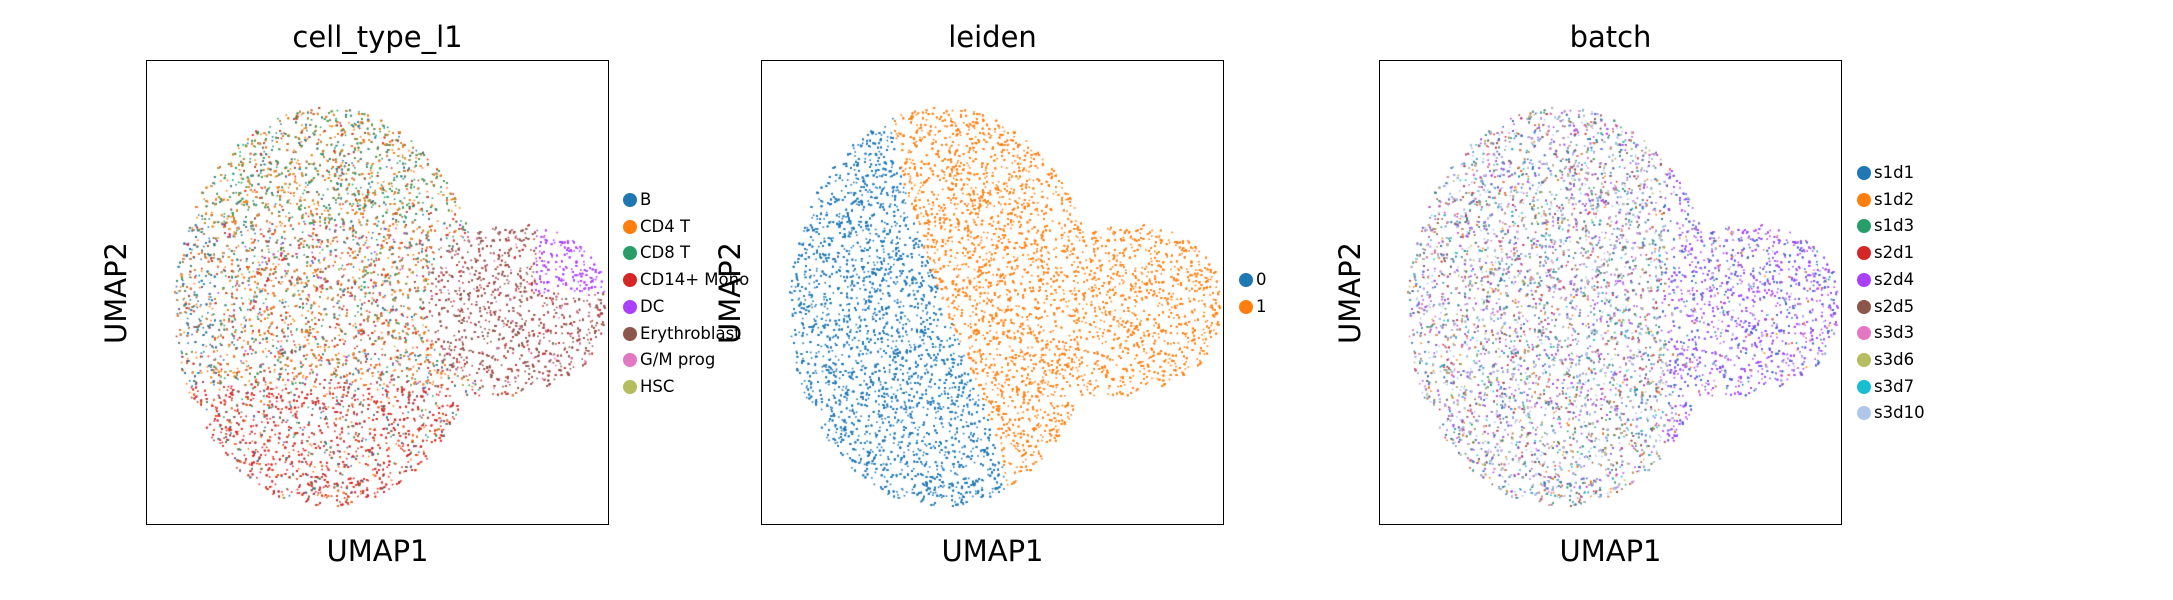 The height and width of the screenshot is (600, 2173). What do you see at coordinates (1894, 253) in the screenshot?
I see `legend-label: s2d1` at bounding box center [1894, 253].